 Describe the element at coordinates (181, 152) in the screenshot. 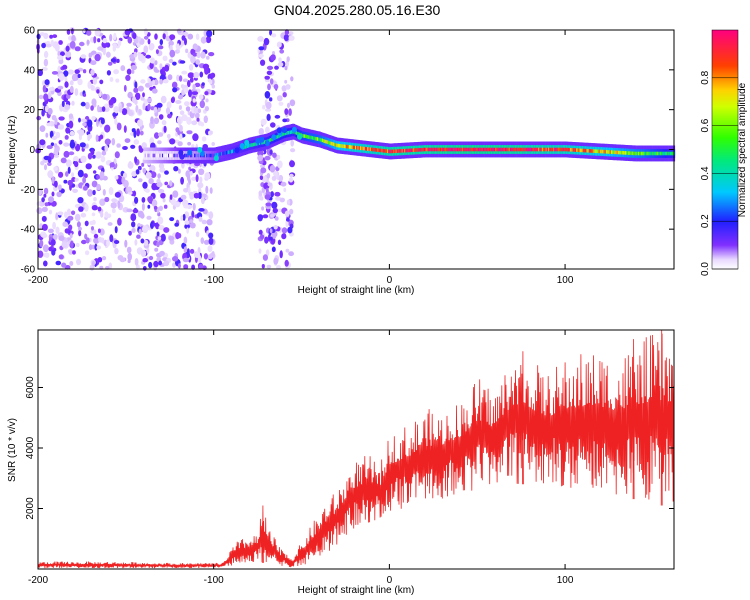

I see `track-blob` at that location.